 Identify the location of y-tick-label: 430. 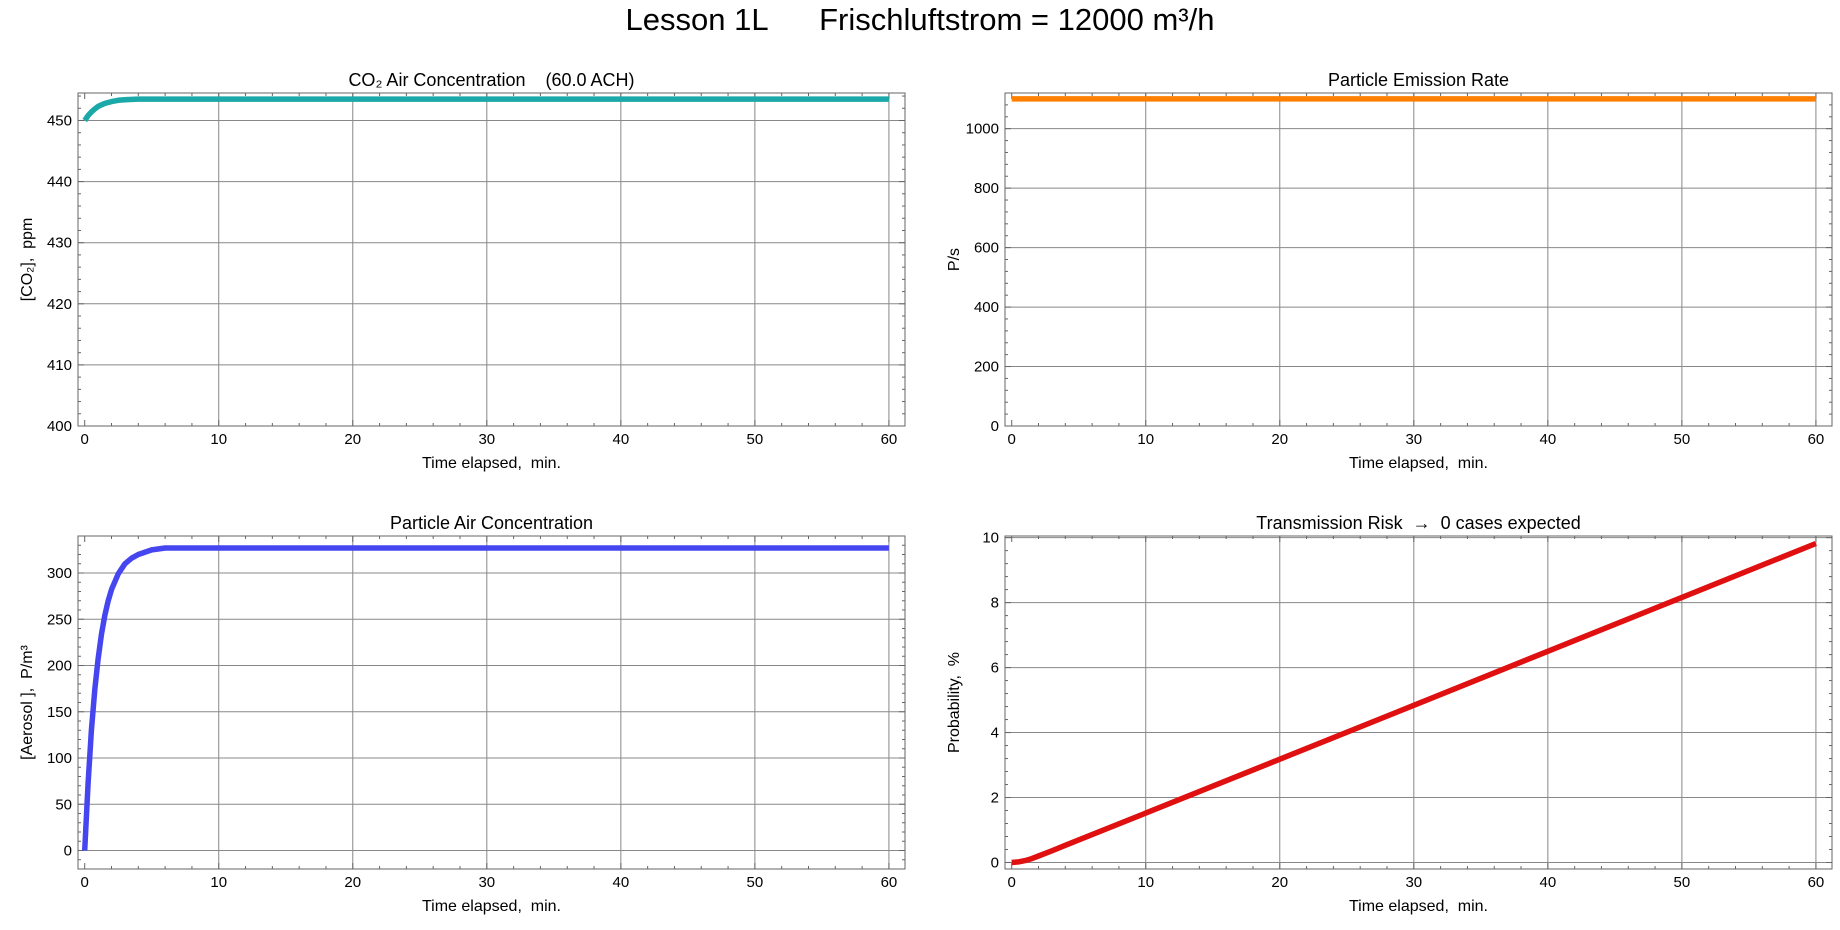
(59, 243).